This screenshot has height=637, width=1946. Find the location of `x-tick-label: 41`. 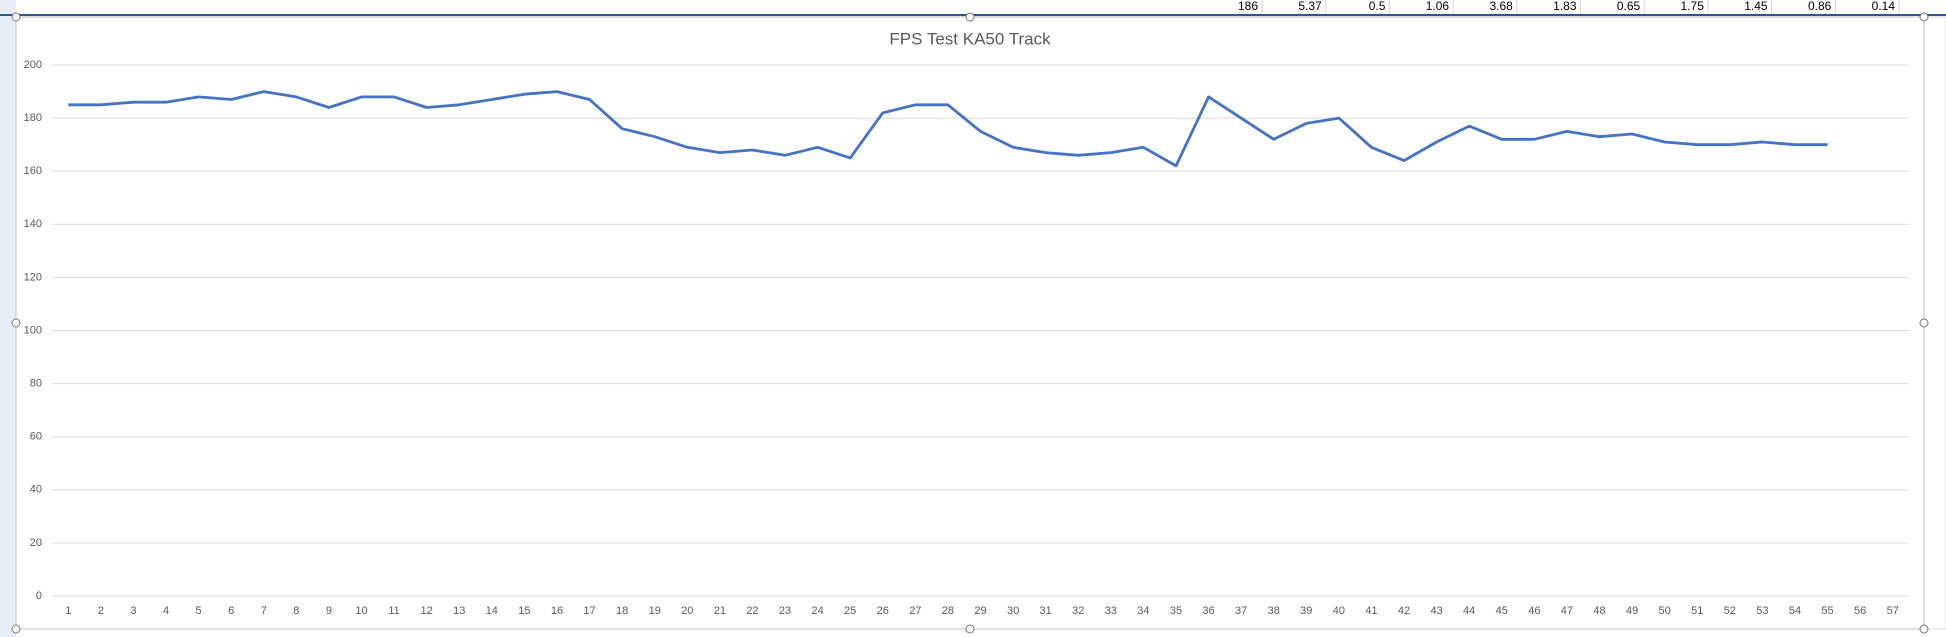

x-tick-label: 41 is located at coordinates (1371, 611).